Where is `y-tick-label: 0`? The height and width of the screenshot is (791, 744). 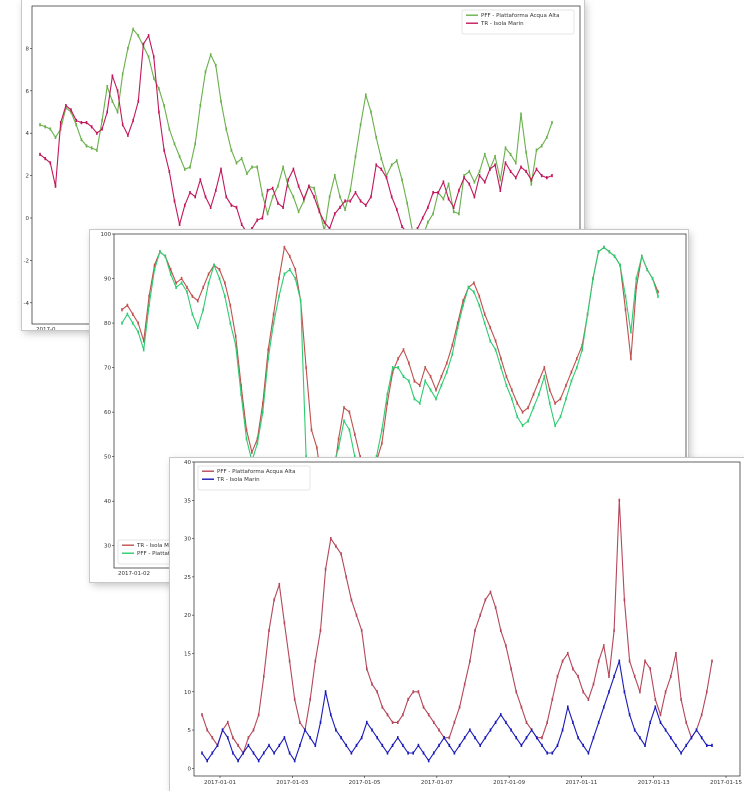
y-tick-label: 0 is located at coordinates (190, 769).